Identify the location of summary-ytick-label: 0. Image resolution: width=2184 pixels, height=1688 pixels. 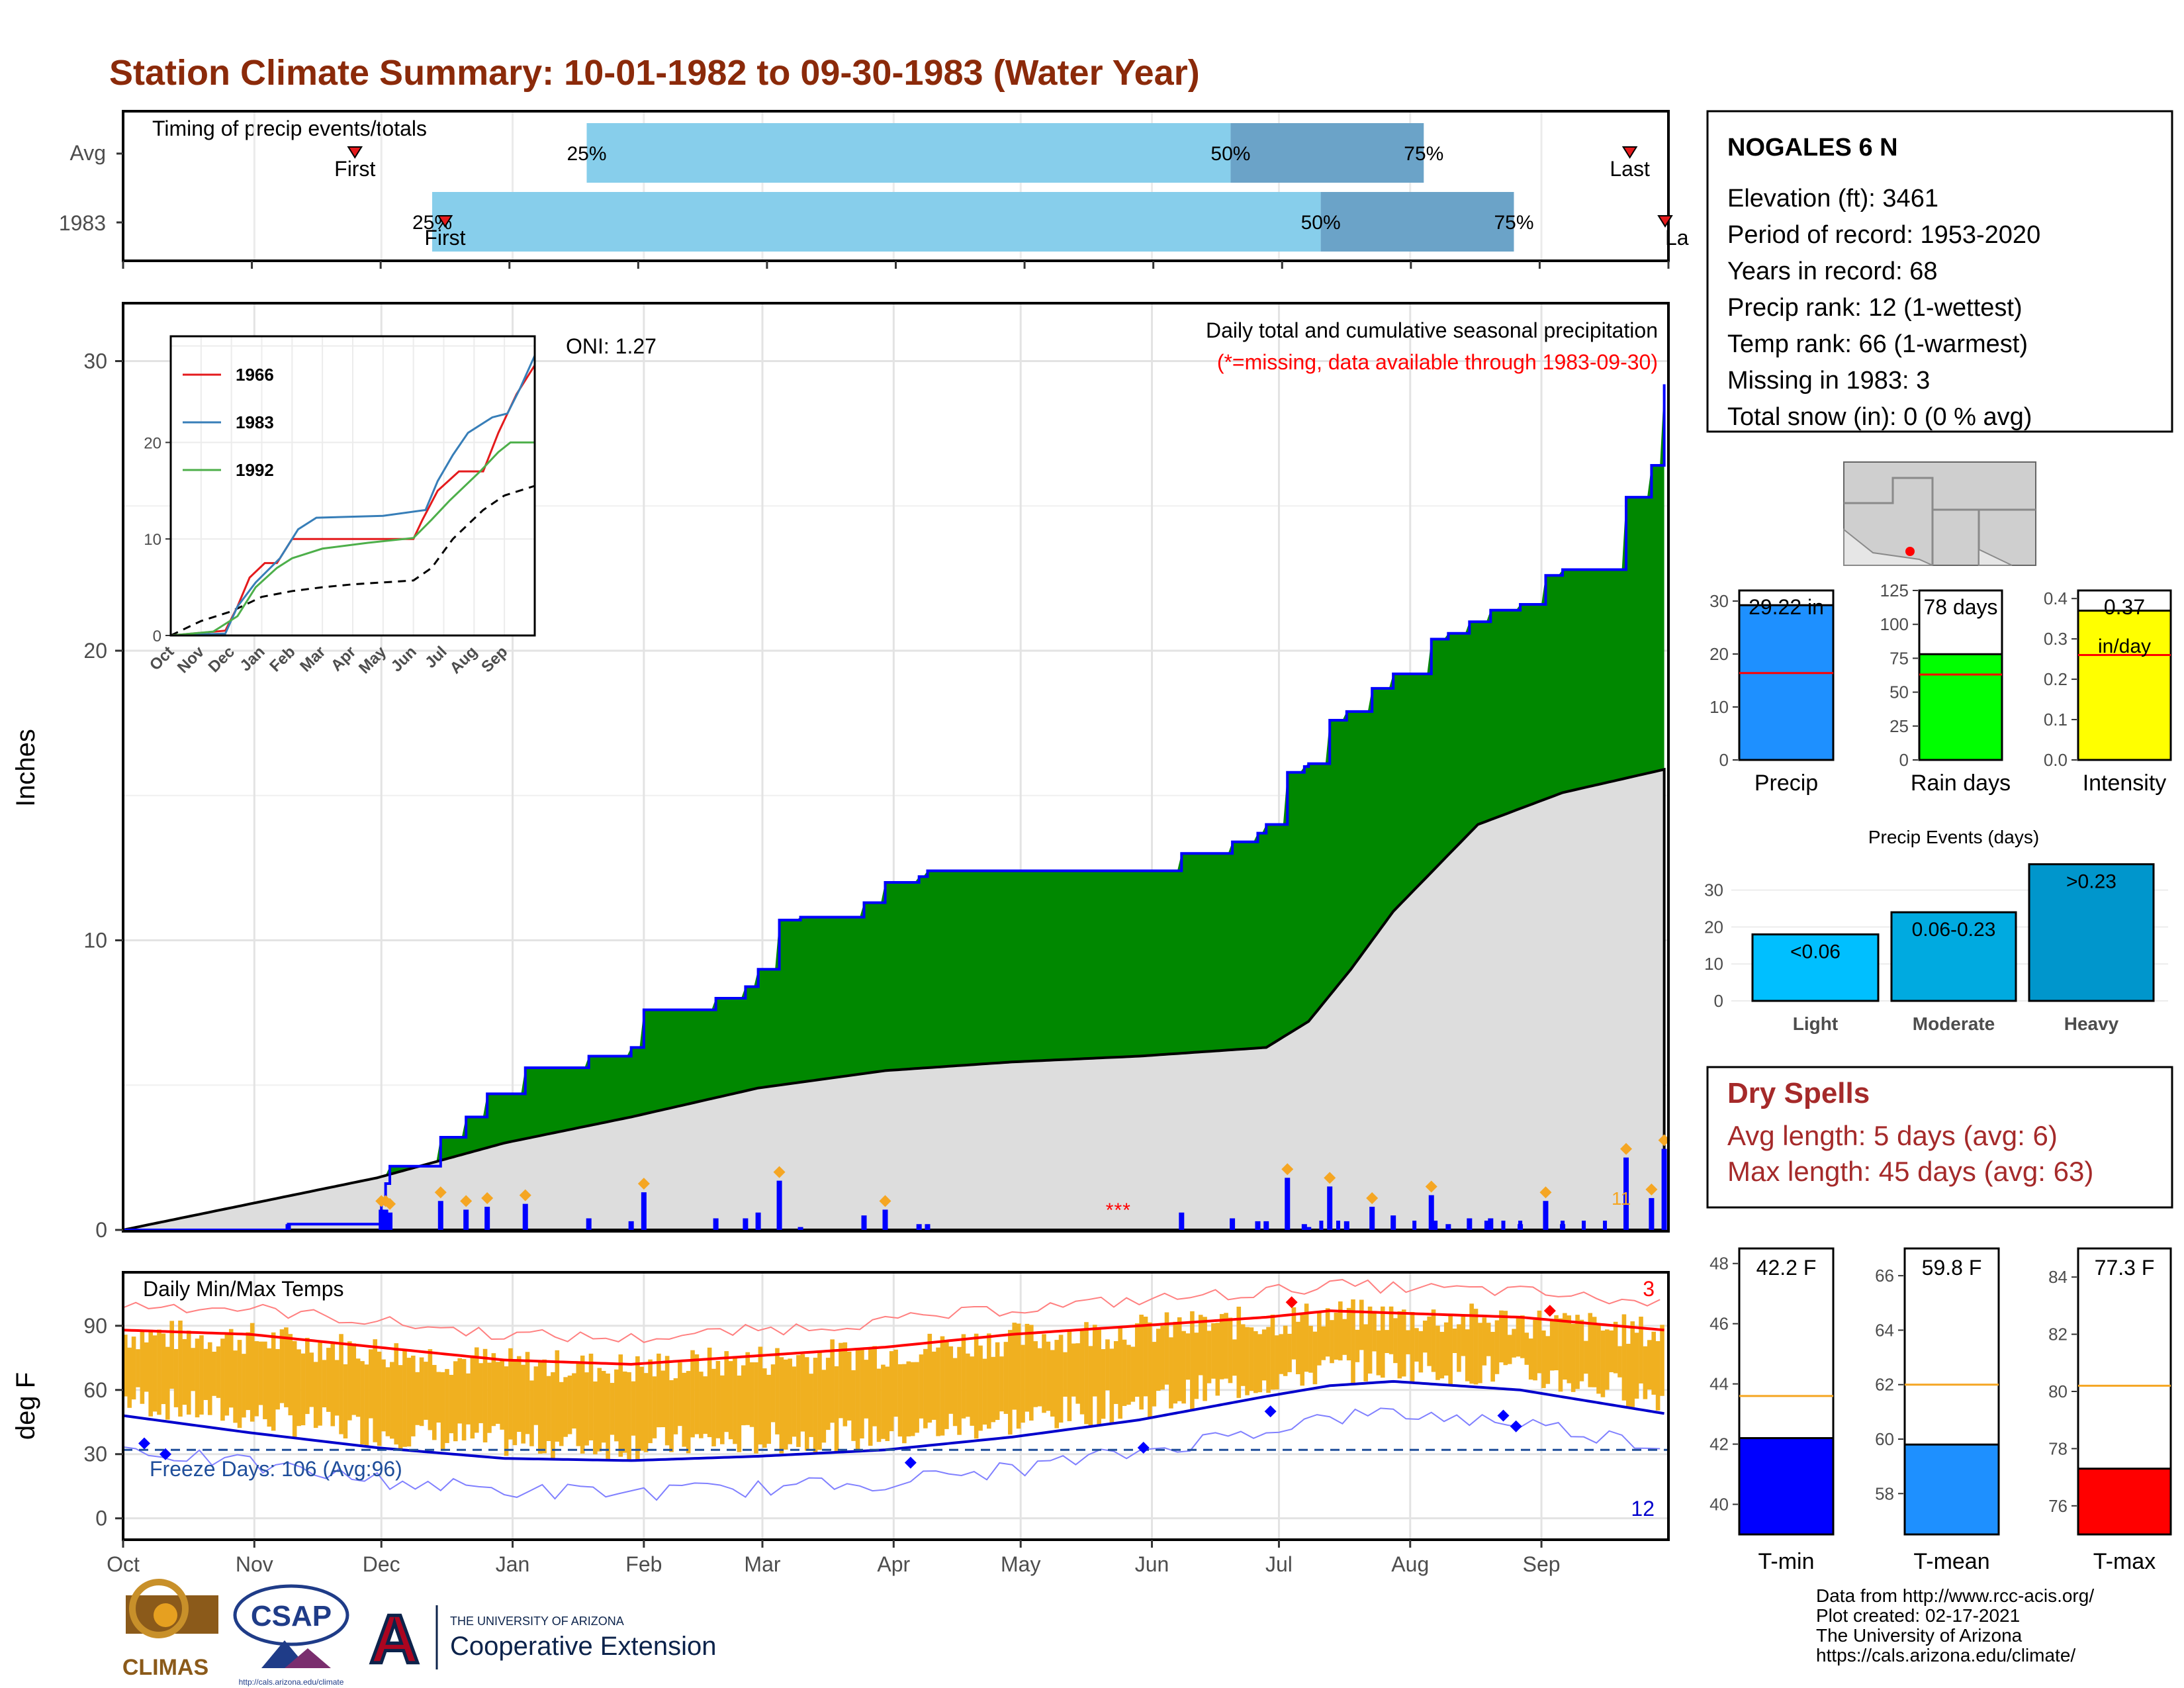
(1904, 760).